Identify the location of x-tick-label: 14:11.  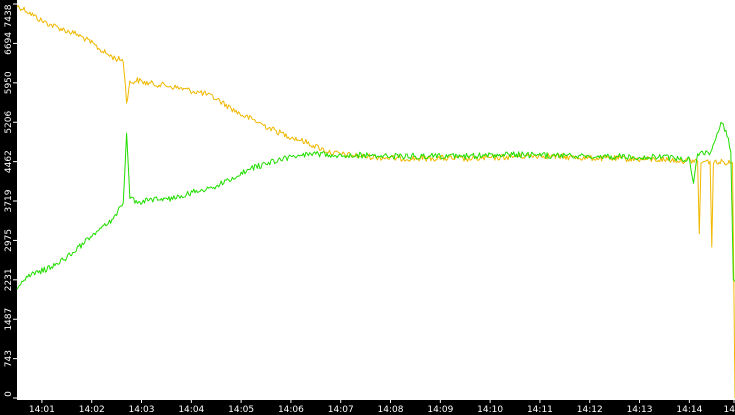
(540, 410).